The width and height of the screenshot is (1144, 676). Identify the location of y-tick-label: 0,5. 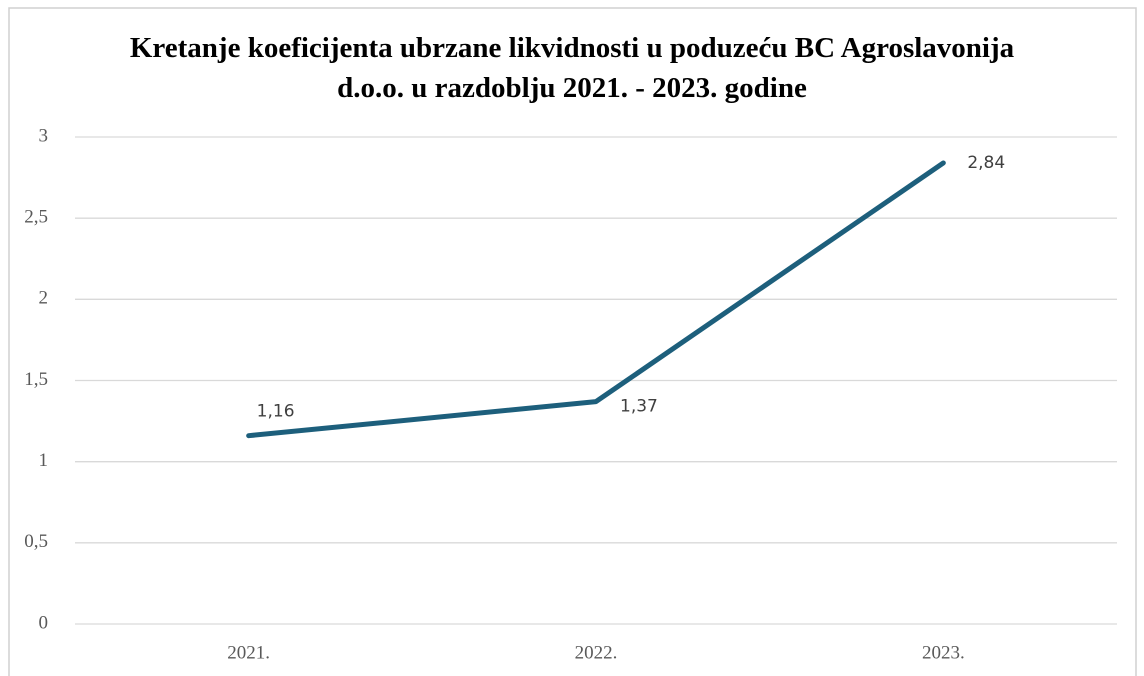
(36, 541).